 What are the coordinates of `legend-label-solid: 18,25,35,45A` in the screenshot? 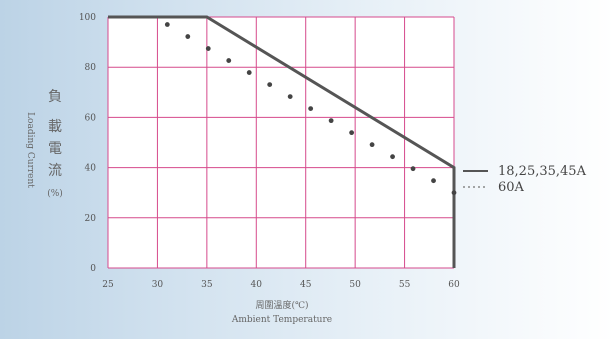 It's located at (542, 171).